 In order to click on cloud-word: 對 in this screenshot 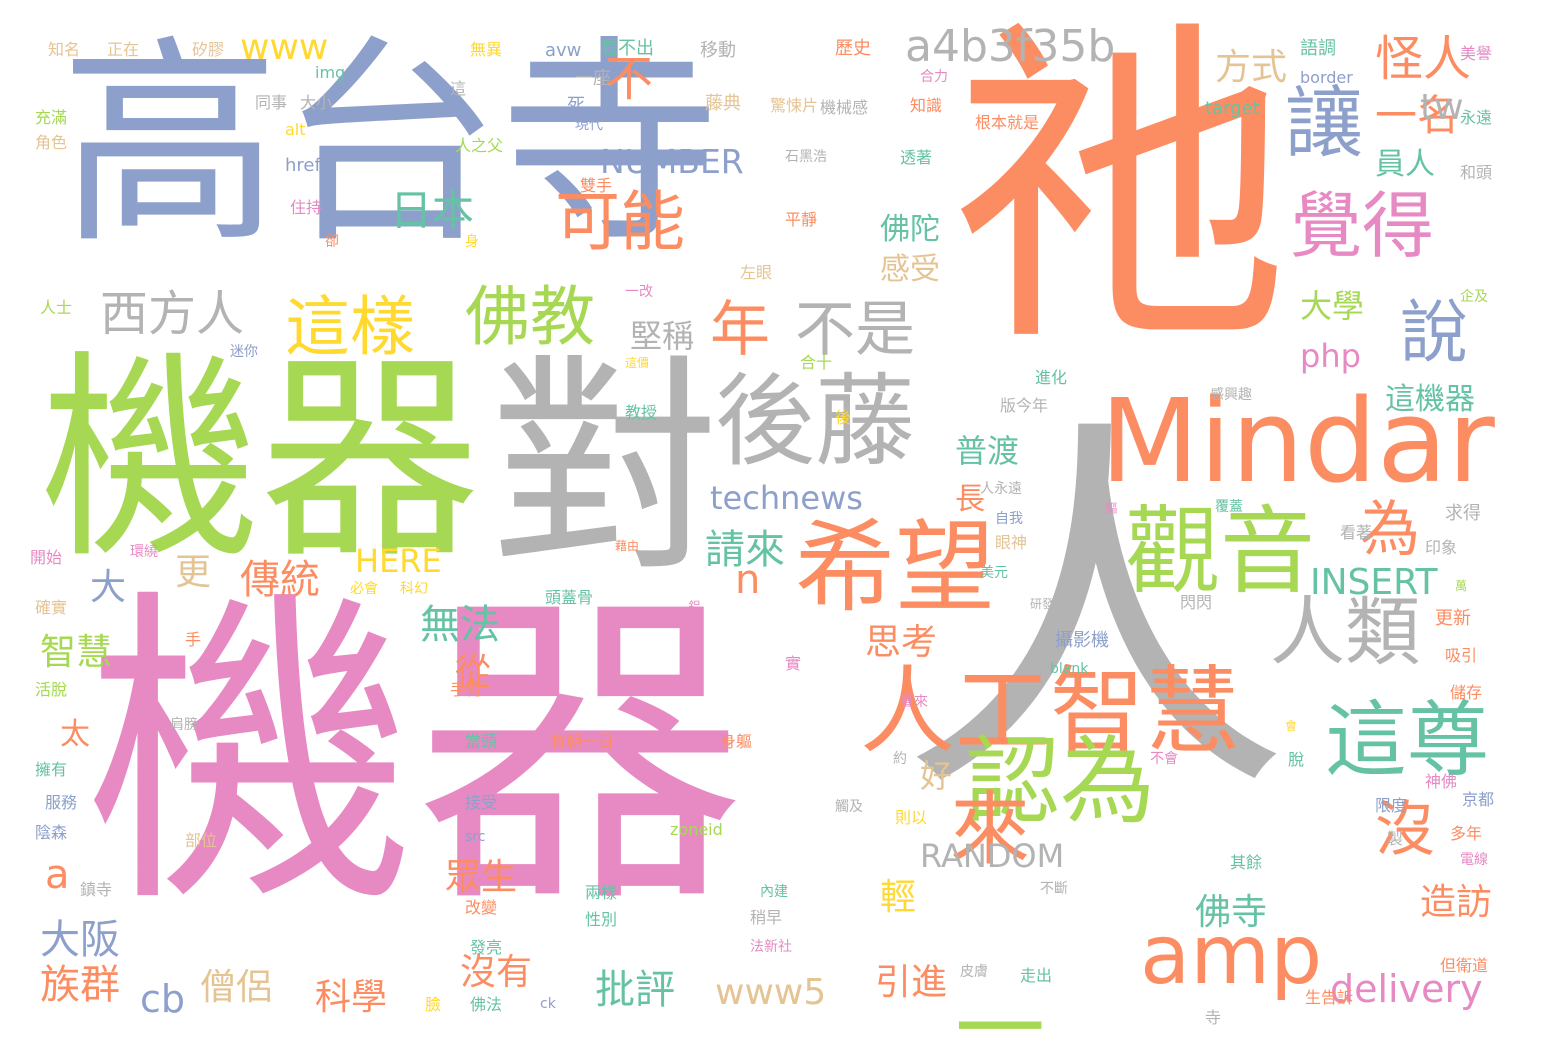, I will do `click(605, 469)`.